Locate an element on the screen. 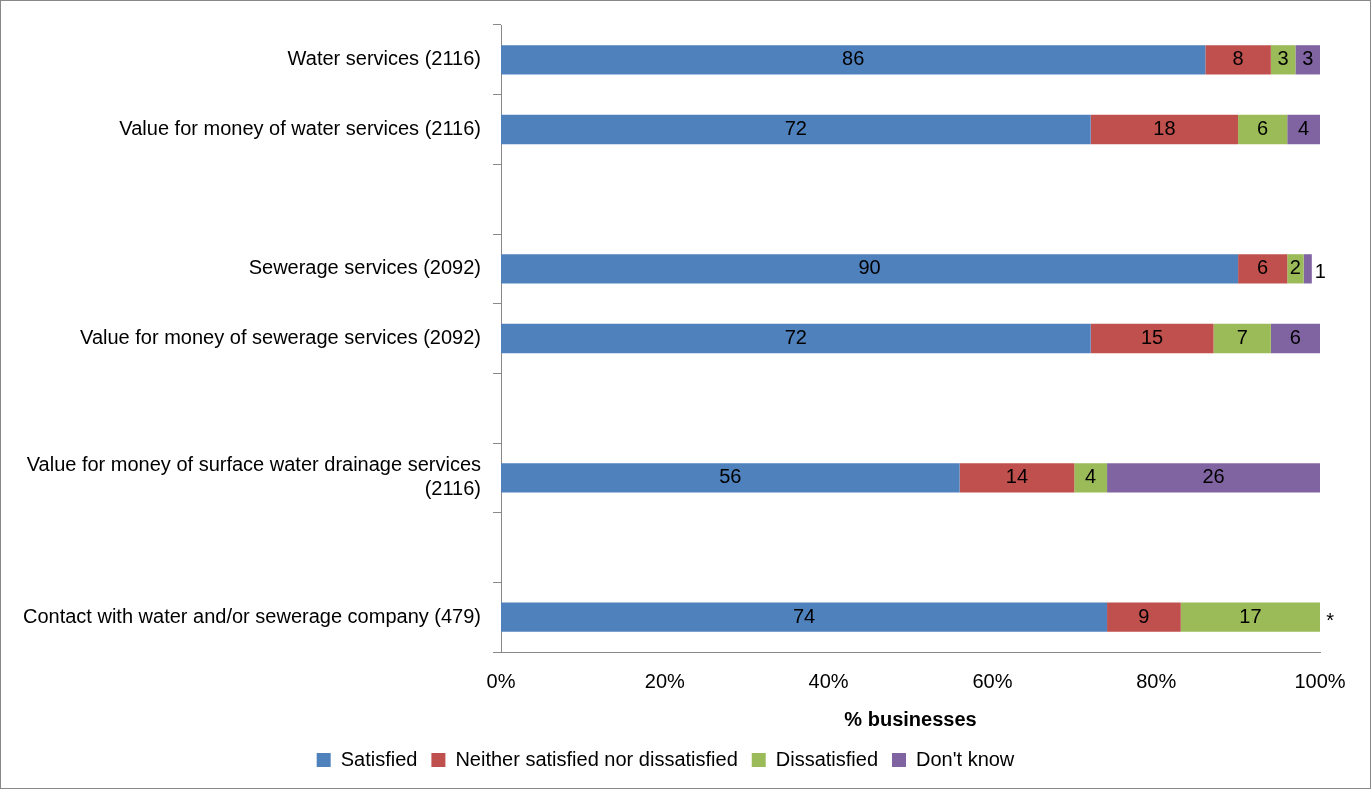  x-tick-label: 0% is located at coordinates (501, 680).